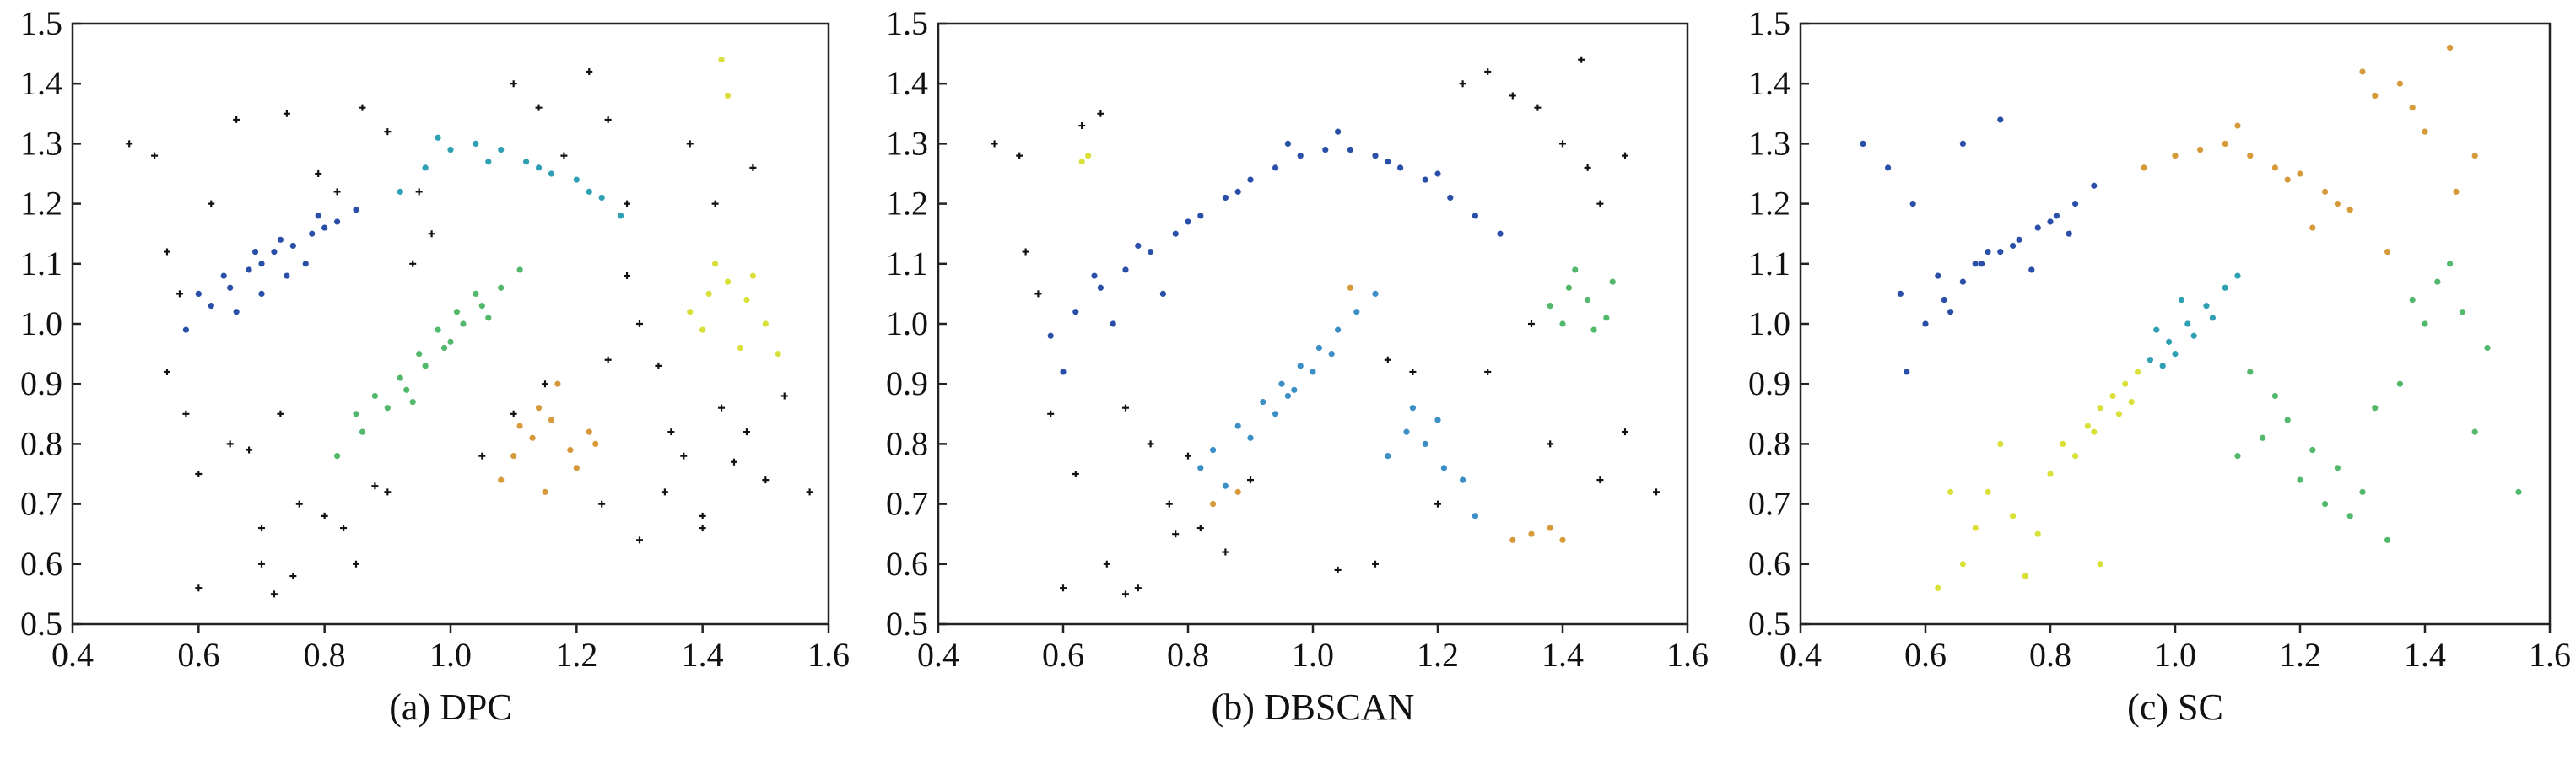 The image size is (2576, 759). I want to click on y-tick-label: 1.5, so click(41, 23).